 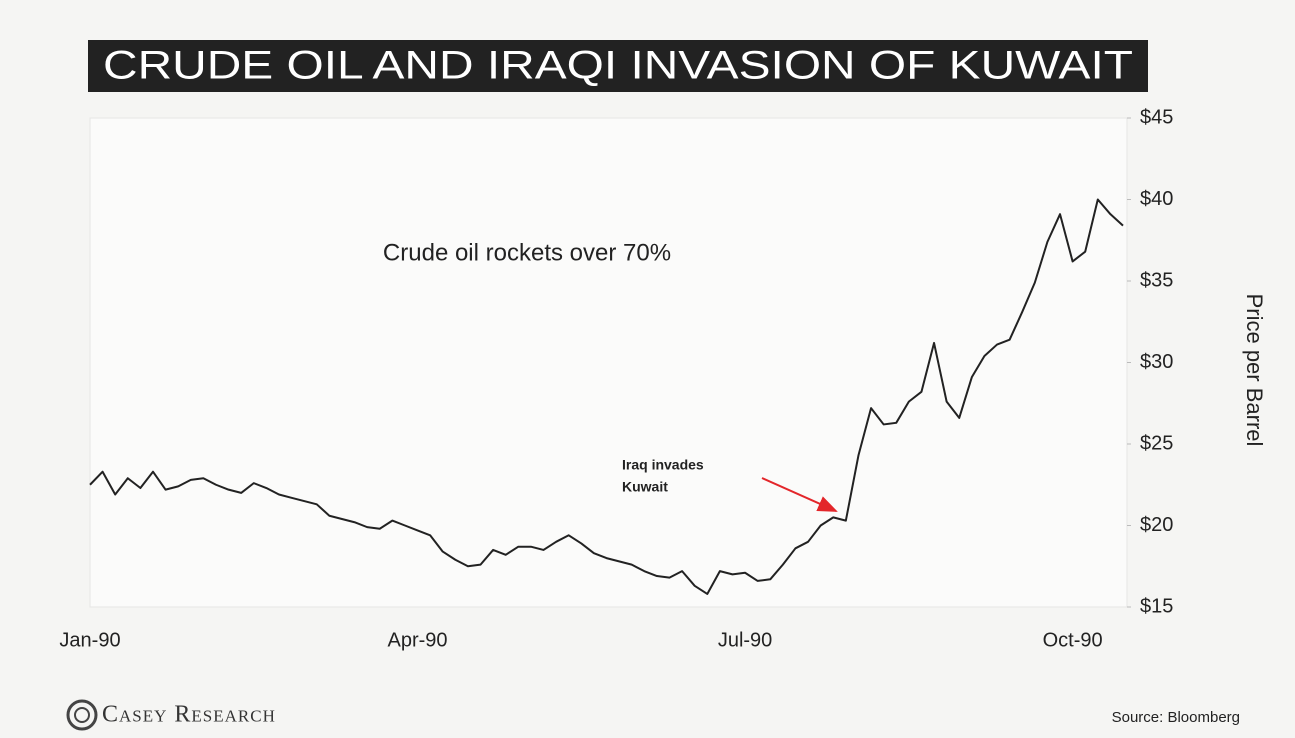 I want to click on y-tick-label: $20, so click(x=1156, y=525).